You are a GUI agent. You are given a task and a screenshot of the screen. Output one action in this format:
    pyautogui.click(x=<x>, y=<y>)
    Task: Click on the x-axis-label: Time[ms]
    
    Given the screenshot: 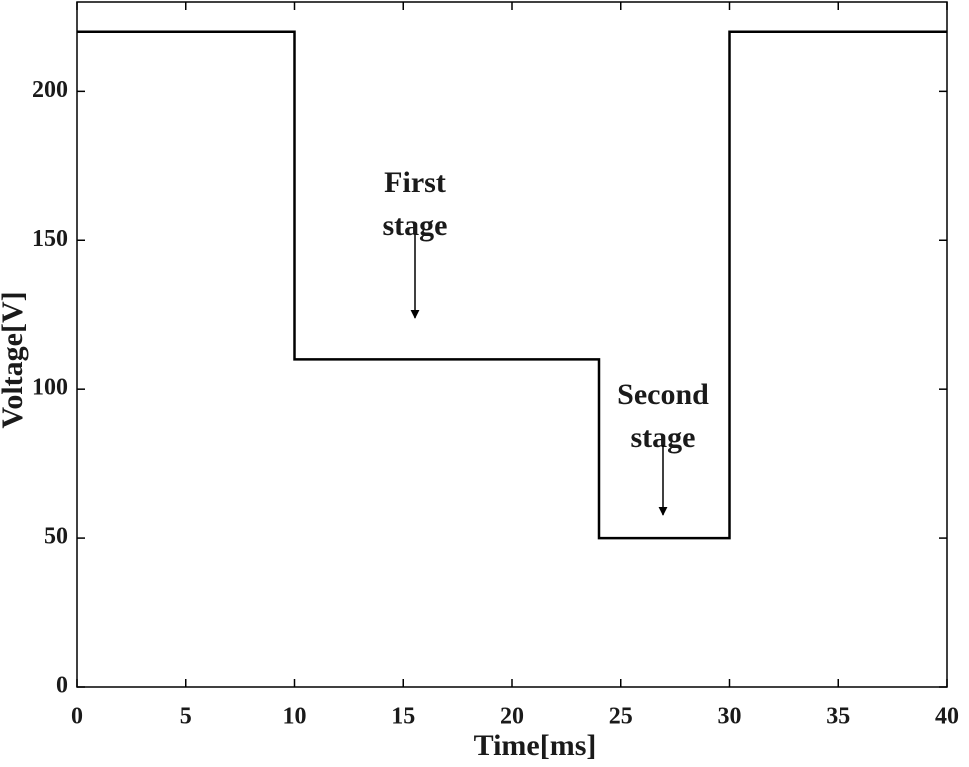 What is the action you would take?
    pyautogui.click(x=535, y=745)
    